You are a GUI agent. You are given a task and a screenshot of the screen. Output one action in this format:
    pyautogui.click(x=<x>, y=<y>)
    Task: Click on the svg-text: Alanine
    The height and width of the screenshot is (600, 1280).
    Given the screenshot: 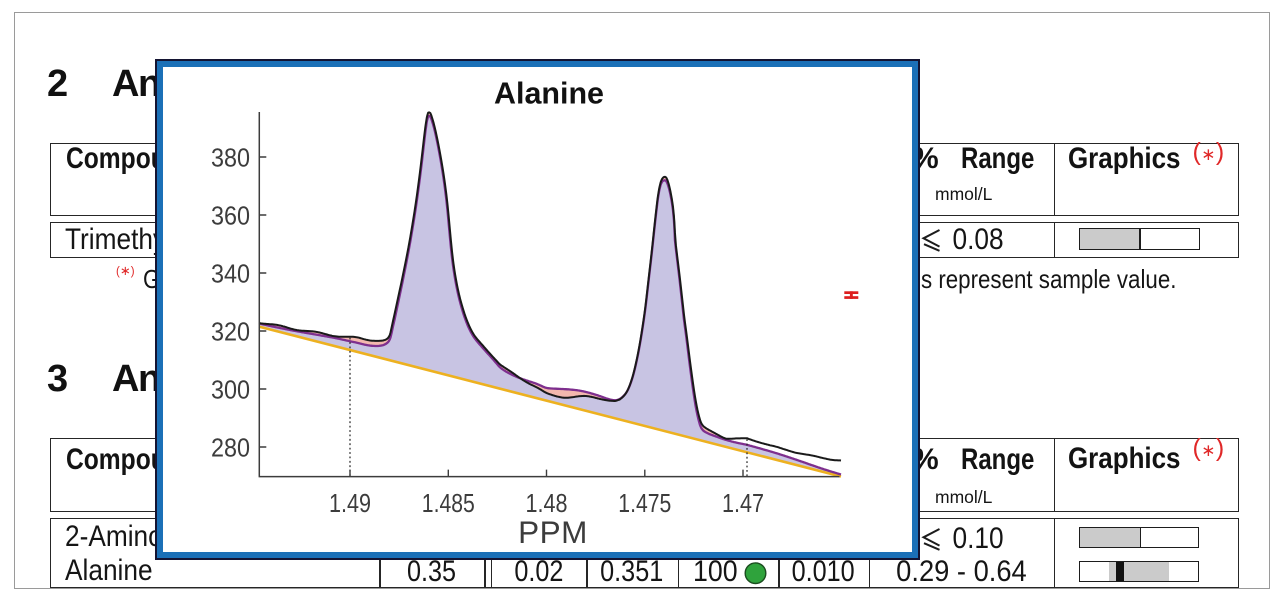 What is the action you would take?
    pyautogui.click(x=549, y=93)
    